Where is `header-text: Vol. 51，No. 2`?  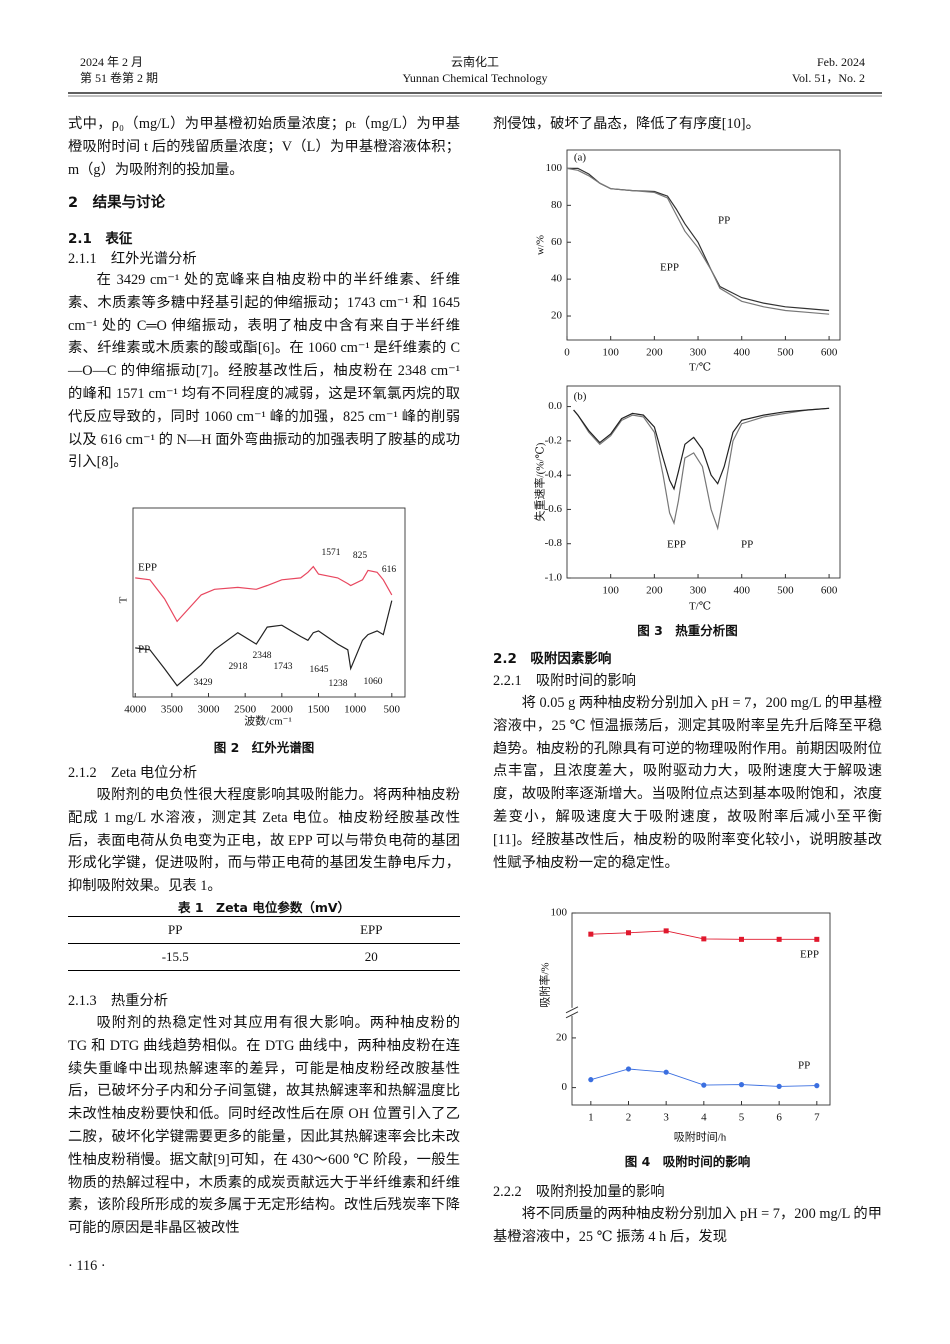
header-text: Vol. 51，No. 2 is located at coordinates (828, 78).